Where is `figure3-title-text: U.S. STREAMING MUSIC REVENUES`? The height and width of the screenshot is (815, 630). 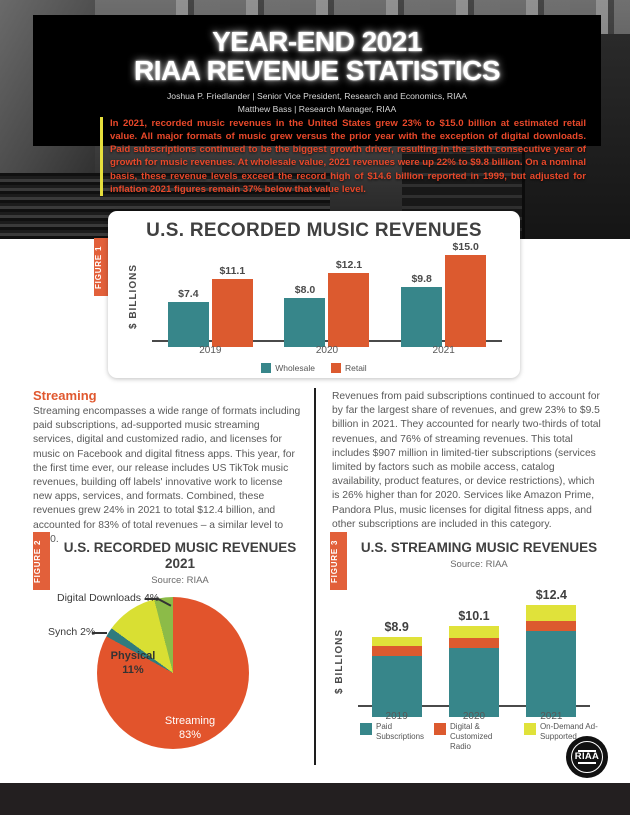
figure3-title-text: U.S. STREAMING MUSIC REVENUES is located at coordinates (479, 547).